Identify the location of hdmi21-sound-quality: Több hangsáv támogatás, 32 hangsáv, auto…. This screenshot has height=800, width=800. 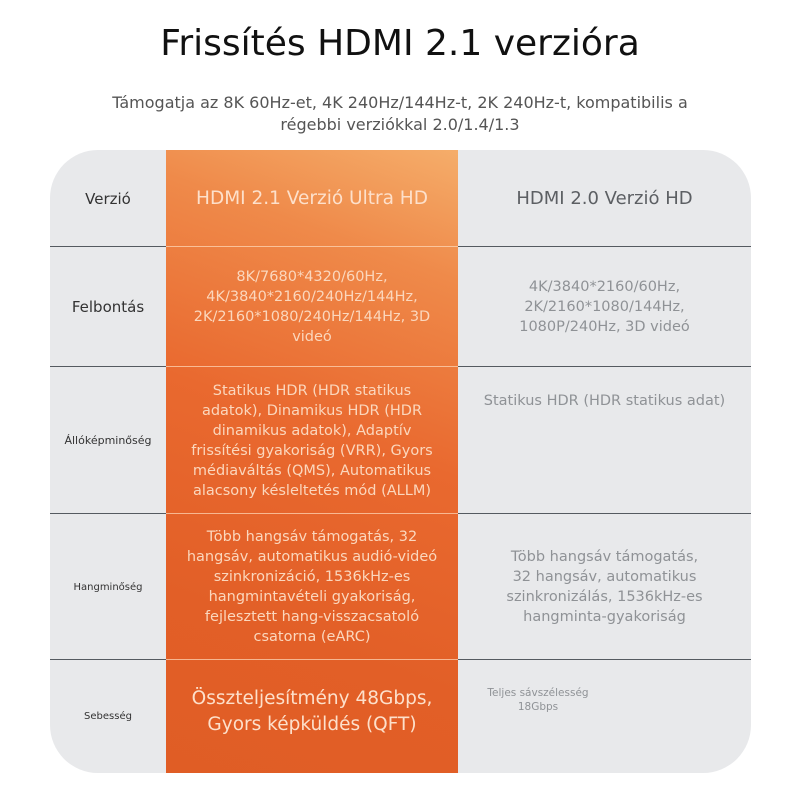
(312, 587).